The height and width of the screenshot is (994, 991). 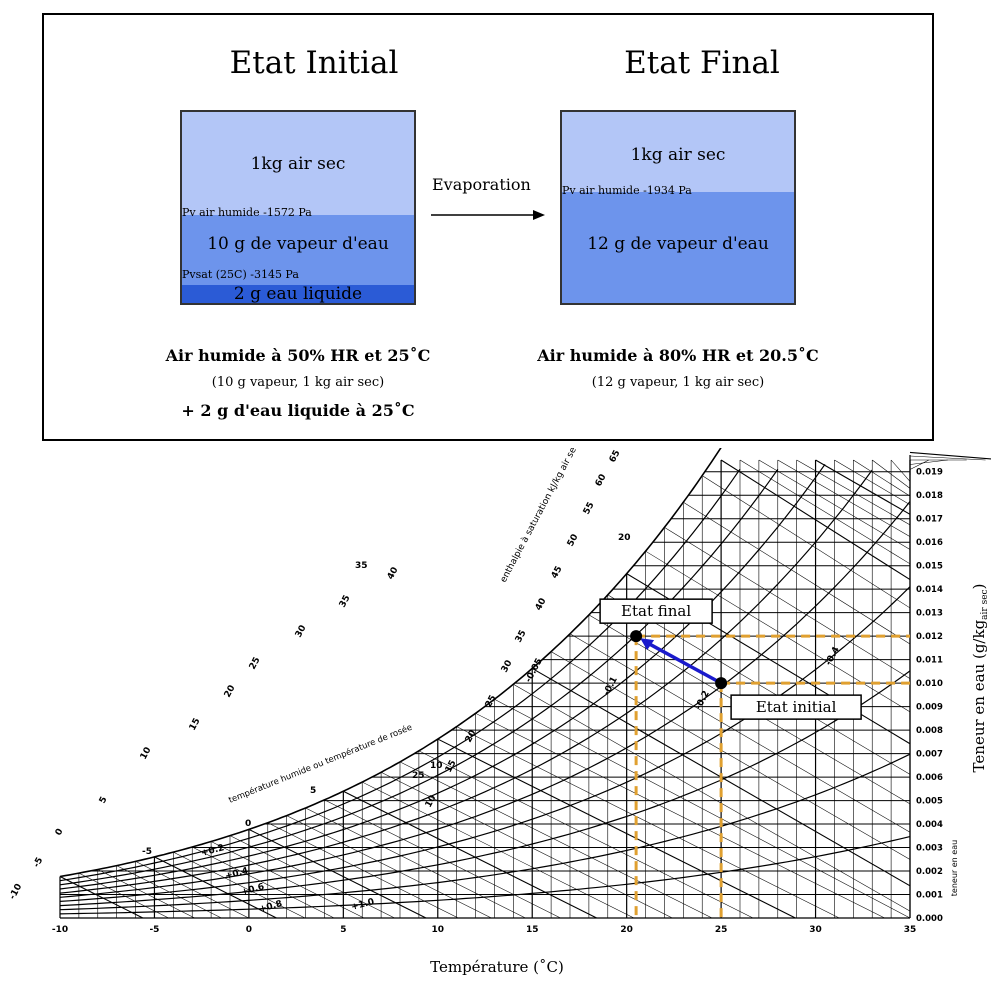 What do you see at coordinates (683, 662) in the screenshot?
I see `process-arrow-line` at bounding box center [683, 662].